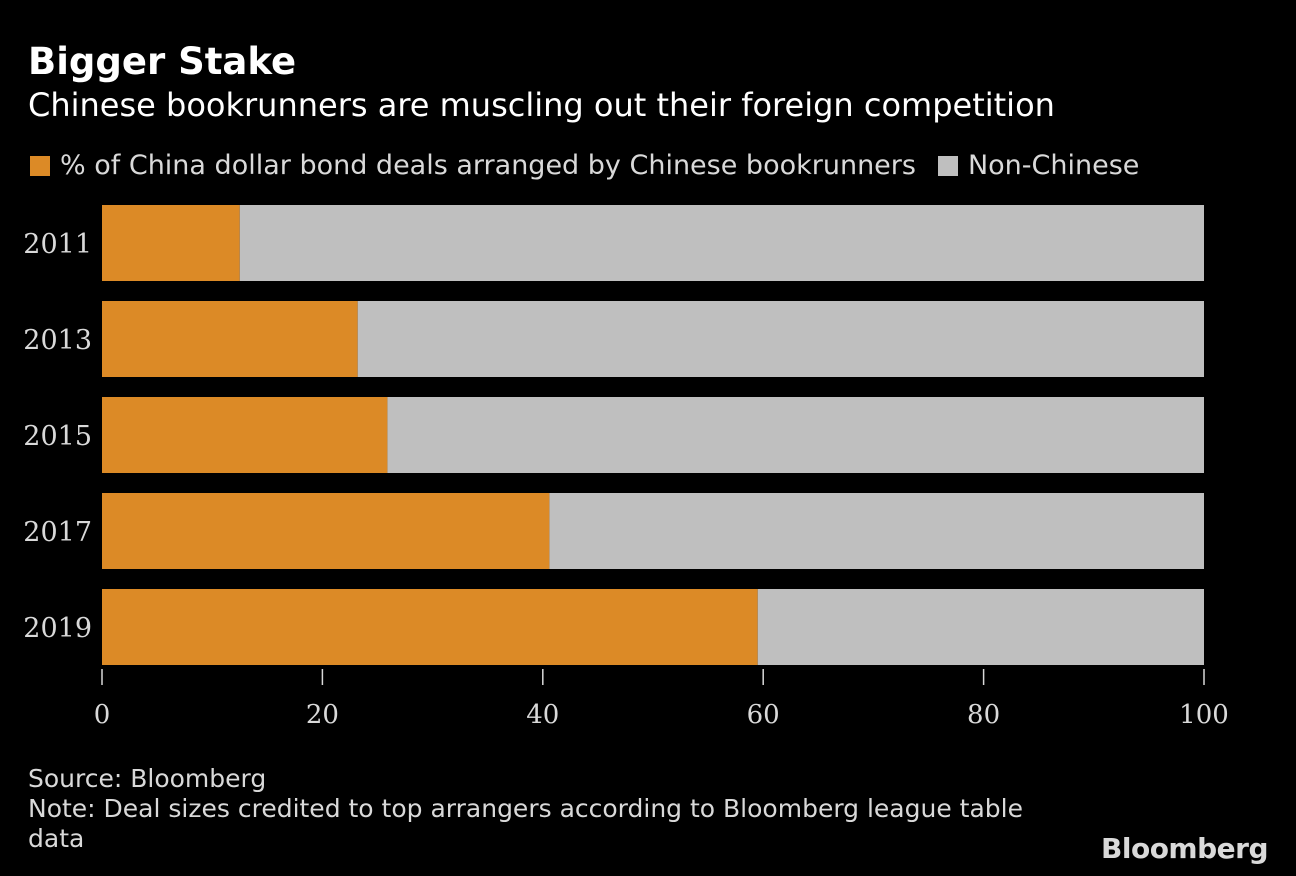  What do you see at coordinates (980, 627) in the screenshot?
I see `bar-2019-non-chinese` at bounding box center [980, 627].